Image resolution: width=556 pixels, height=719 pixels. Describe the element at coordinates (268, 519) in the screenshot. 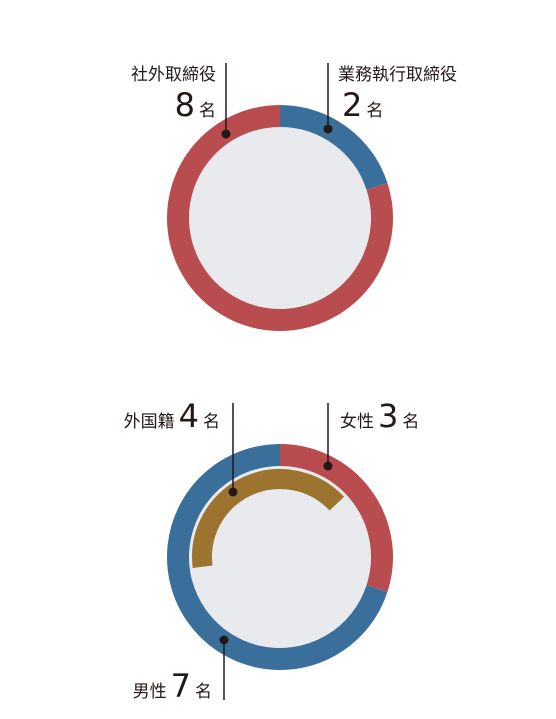

I see `inner-ring-foreign-nationals` at that location.